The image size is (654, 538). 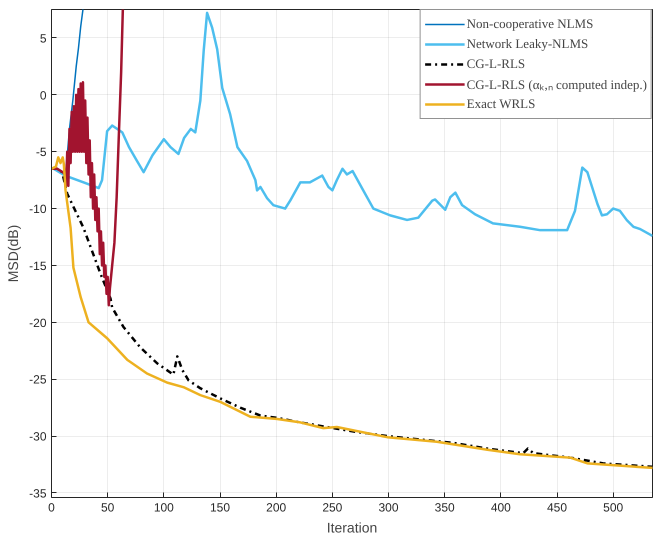 What do you see at coordinates (38, 265) in the screenshot?
I see `y-tick-label: -15` at bounding box center [38, 265].